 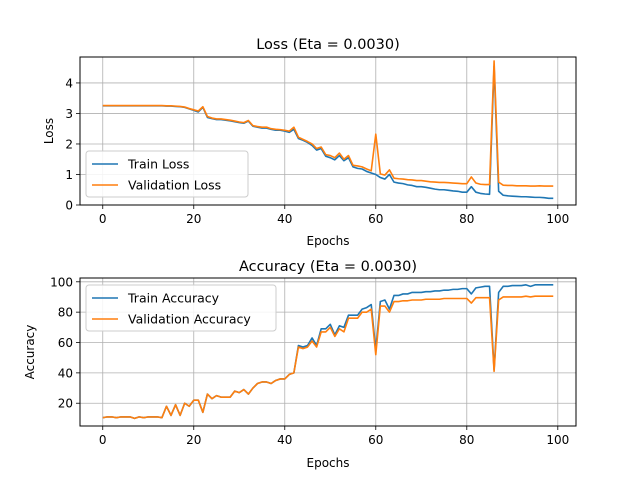 What do you see at coordinates (193, 440) in the screenshot?
I see `accuracy-x-tick-label: 20` at bounding box center [193, 440].